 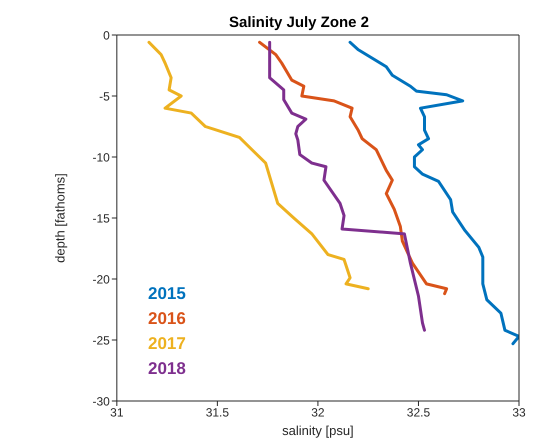 What do you see at coordinates (299, 22) in the screenshot?
I see `chart-title: Salinity July Zone 2` at bounding box center [299, 22].